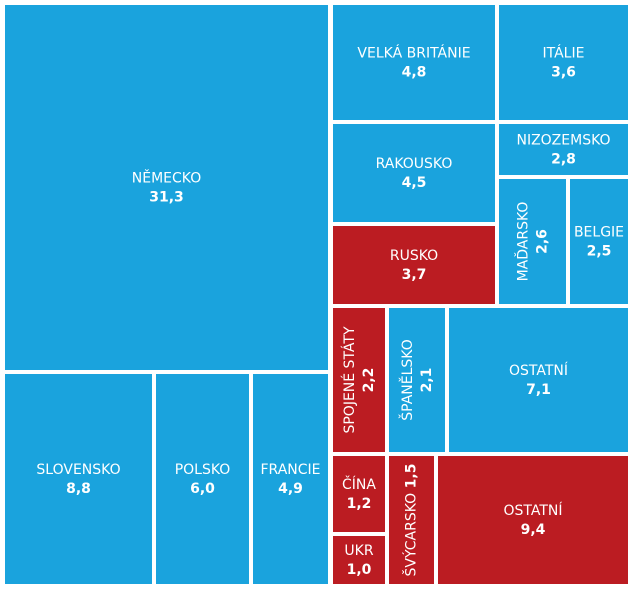  What do you see at coordinates (414, 275) in the screenshot?
I see `value-label: 3,7` at bounding box center [414, 275].